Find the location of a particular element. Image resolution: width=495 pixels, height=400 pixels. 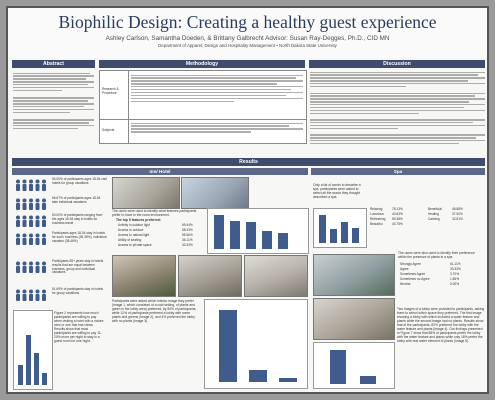

spa-lobby-chart is located at coordinates (354, 365).